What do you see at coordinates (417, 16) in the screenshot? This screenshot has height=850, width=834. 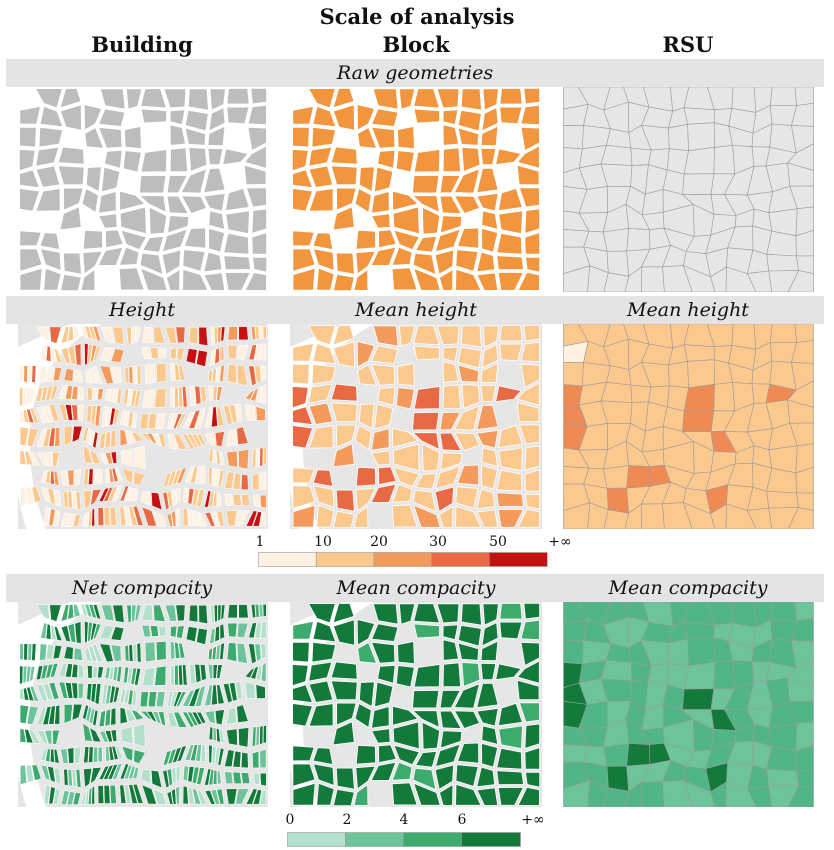 I see `figure-title: Scale of analysis` at bounding box center [417, 16].